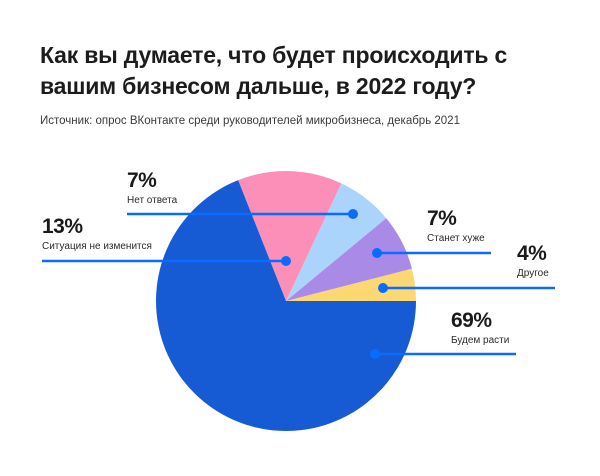 The width and height of the screenshot is (600, 476). I want to click on label-worse-caption: Станет хуже, so click(456, 238).